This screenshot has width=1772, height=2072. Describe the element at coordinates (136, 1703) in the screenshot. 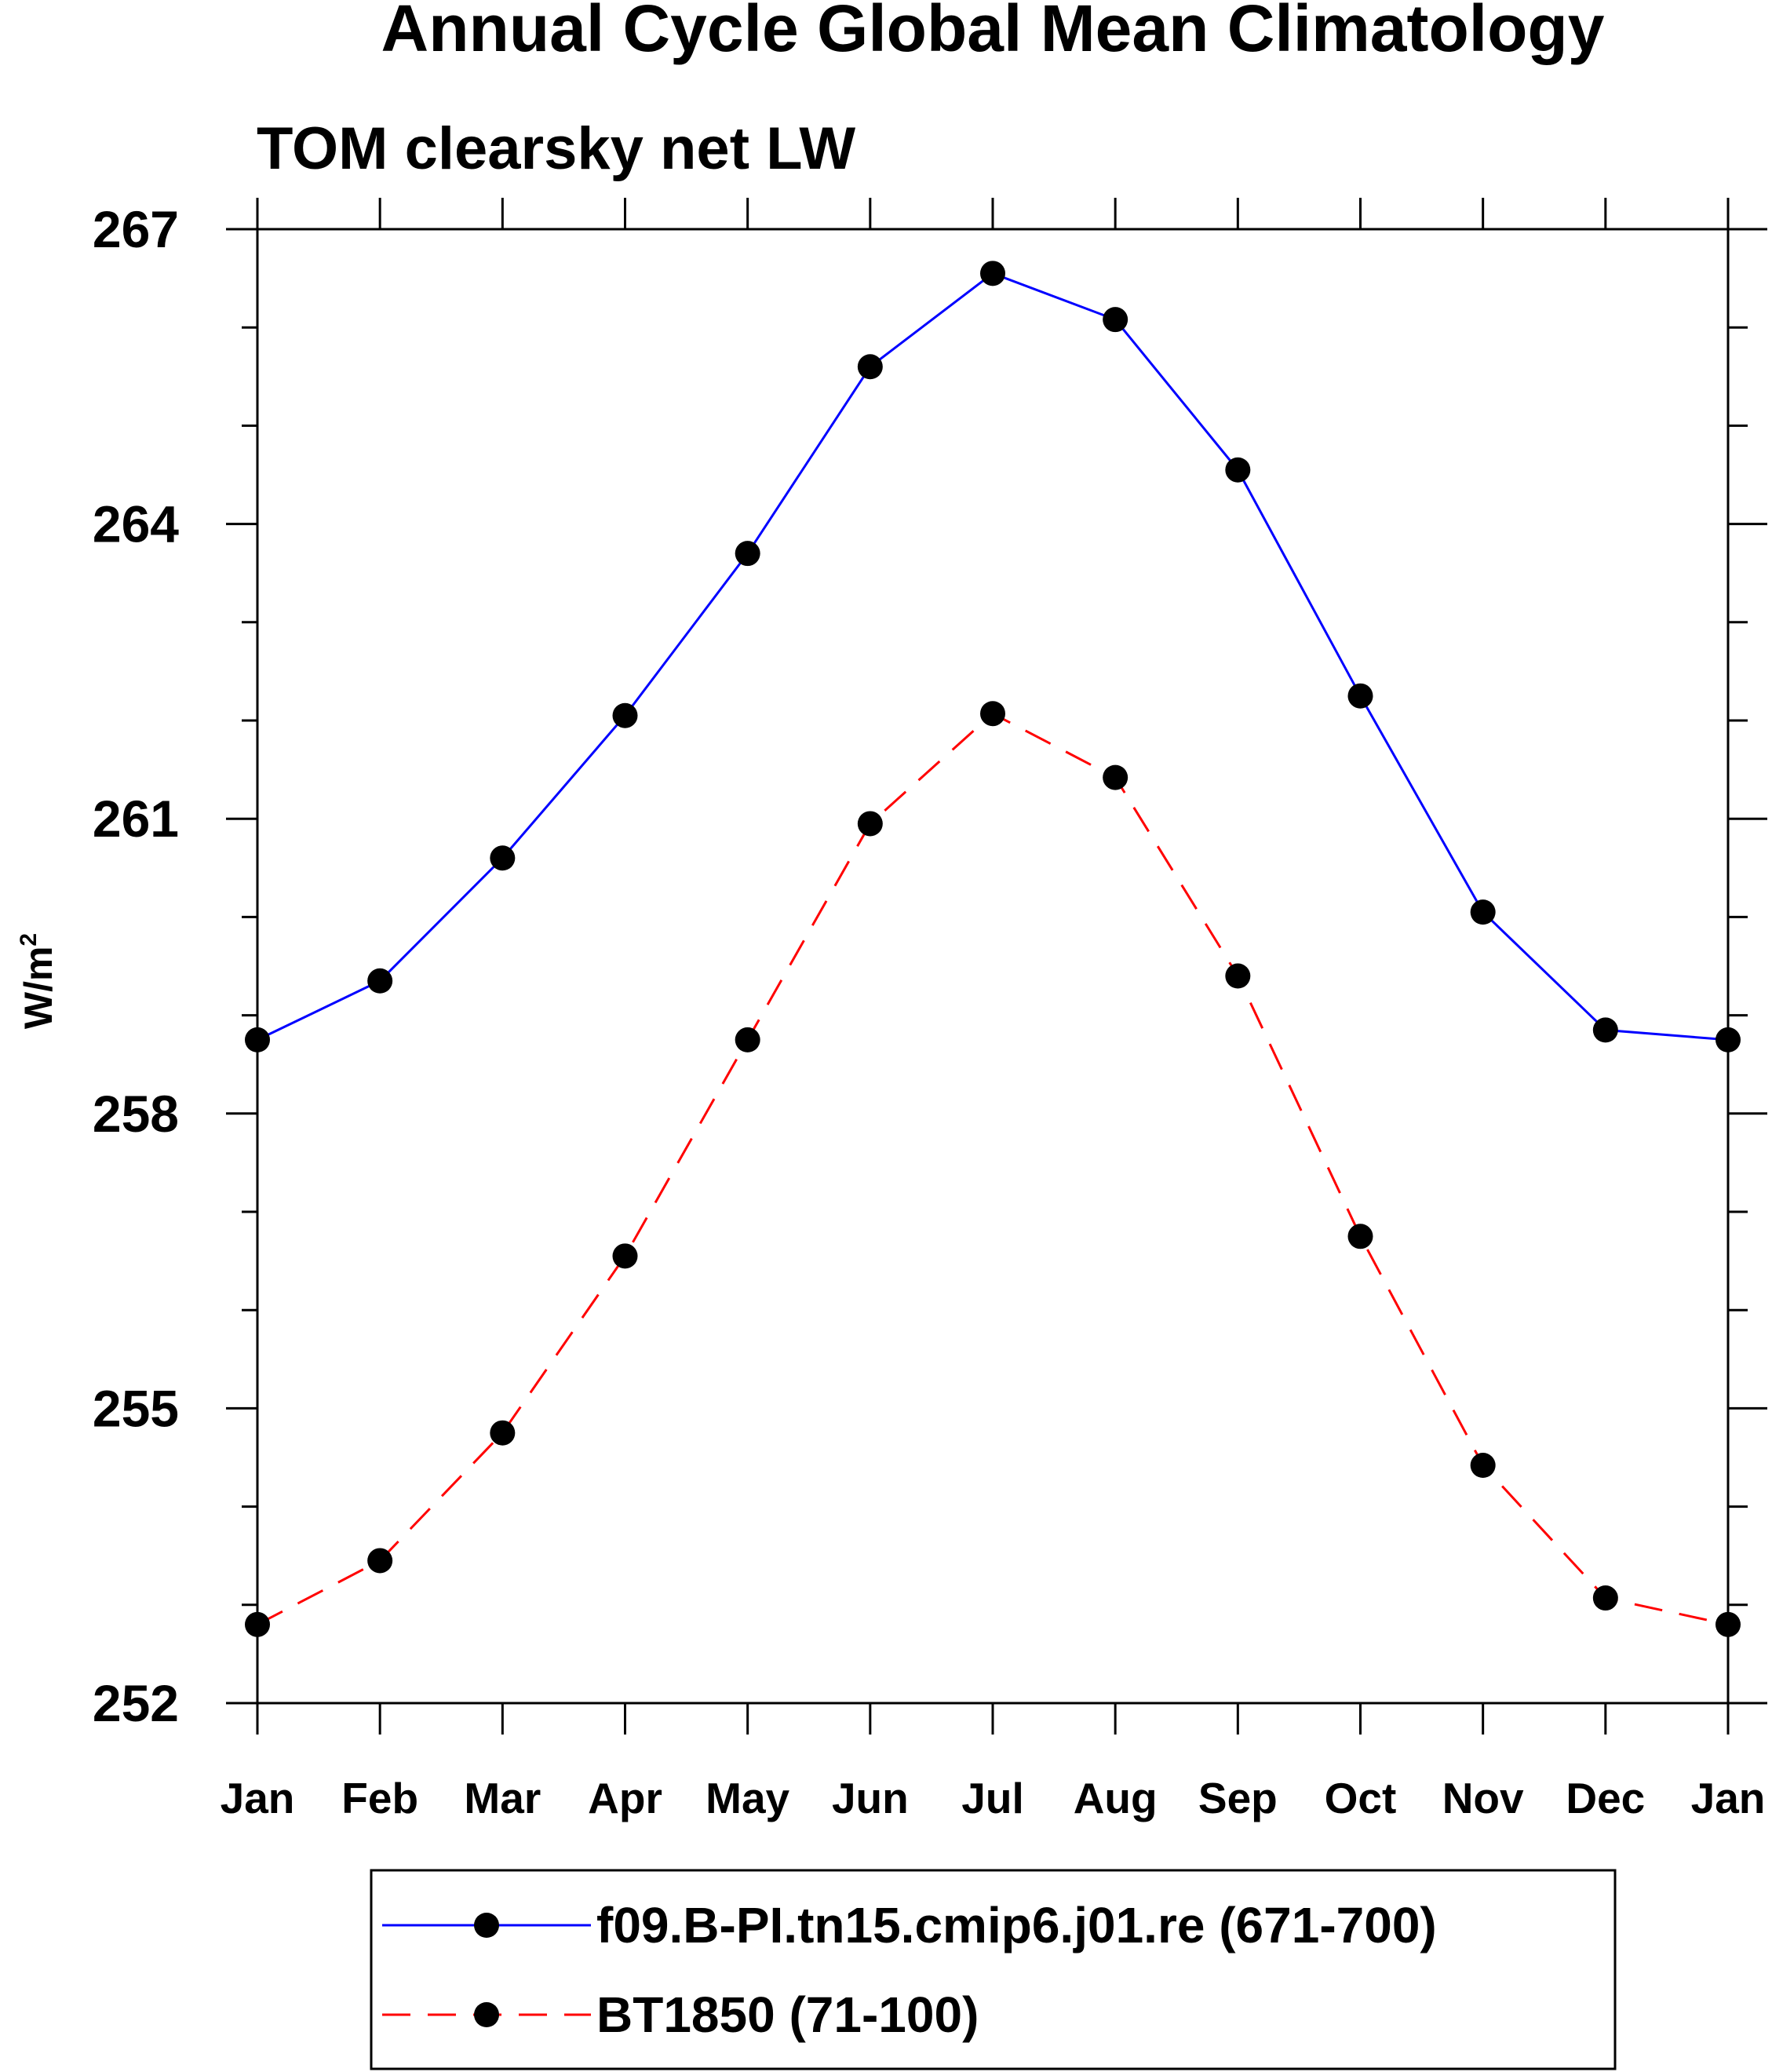

I see `y-tick-label: 252` at that location.